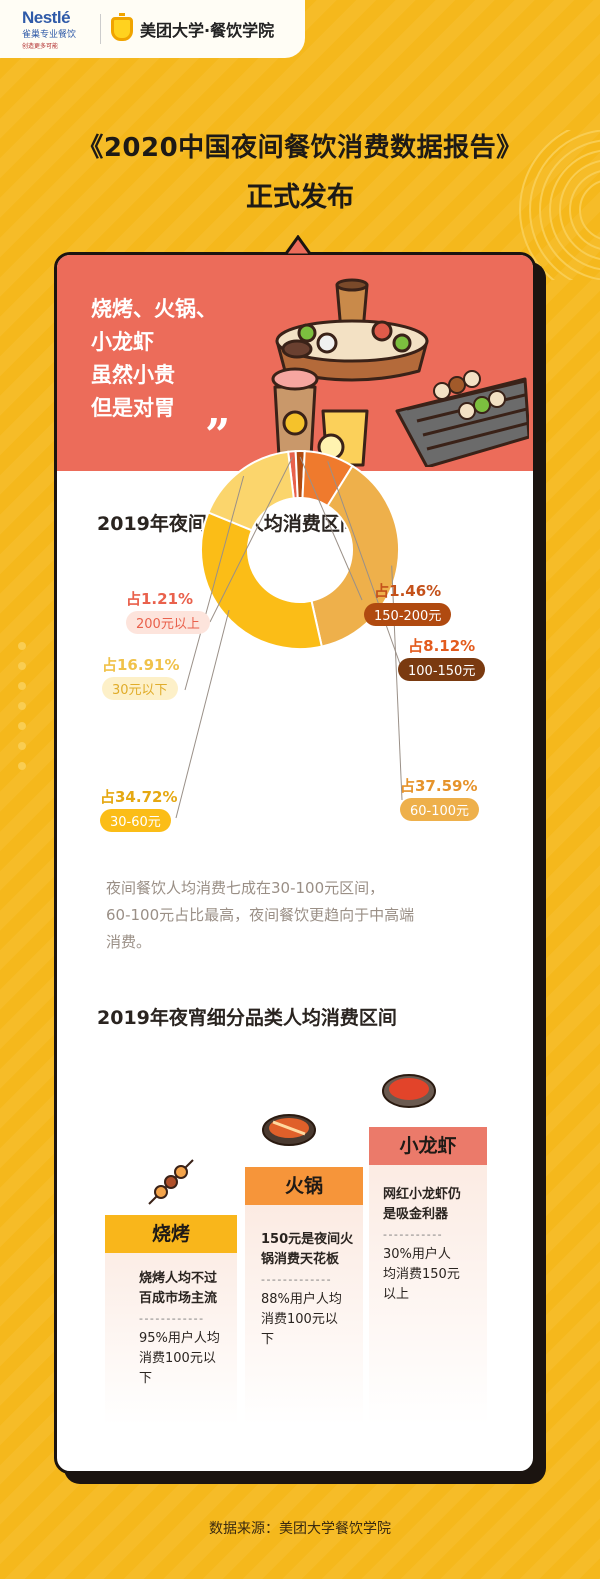 Image resolution: width=600 pixels, height=1579 pixels. I want to click on grill-plate-icon, so click(289, 1130).